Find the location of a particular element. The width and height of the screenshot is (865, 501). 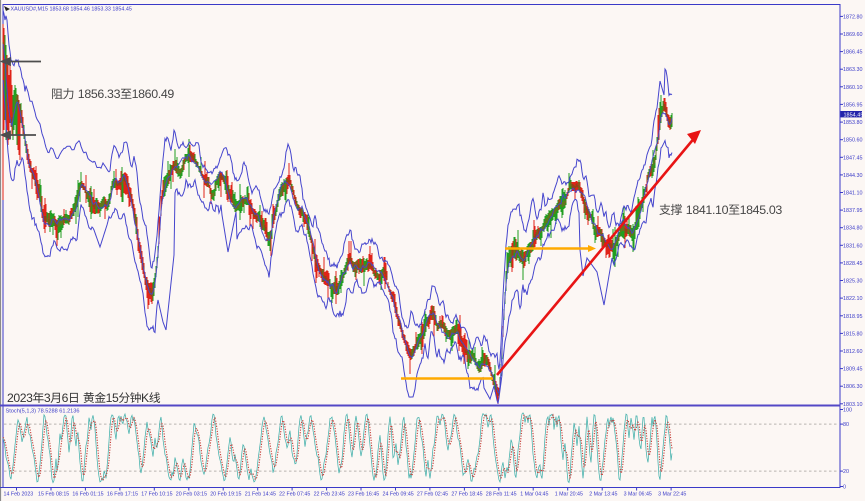

svg-text: 3 Mar 06:45 is located at coordinates (638, 495).